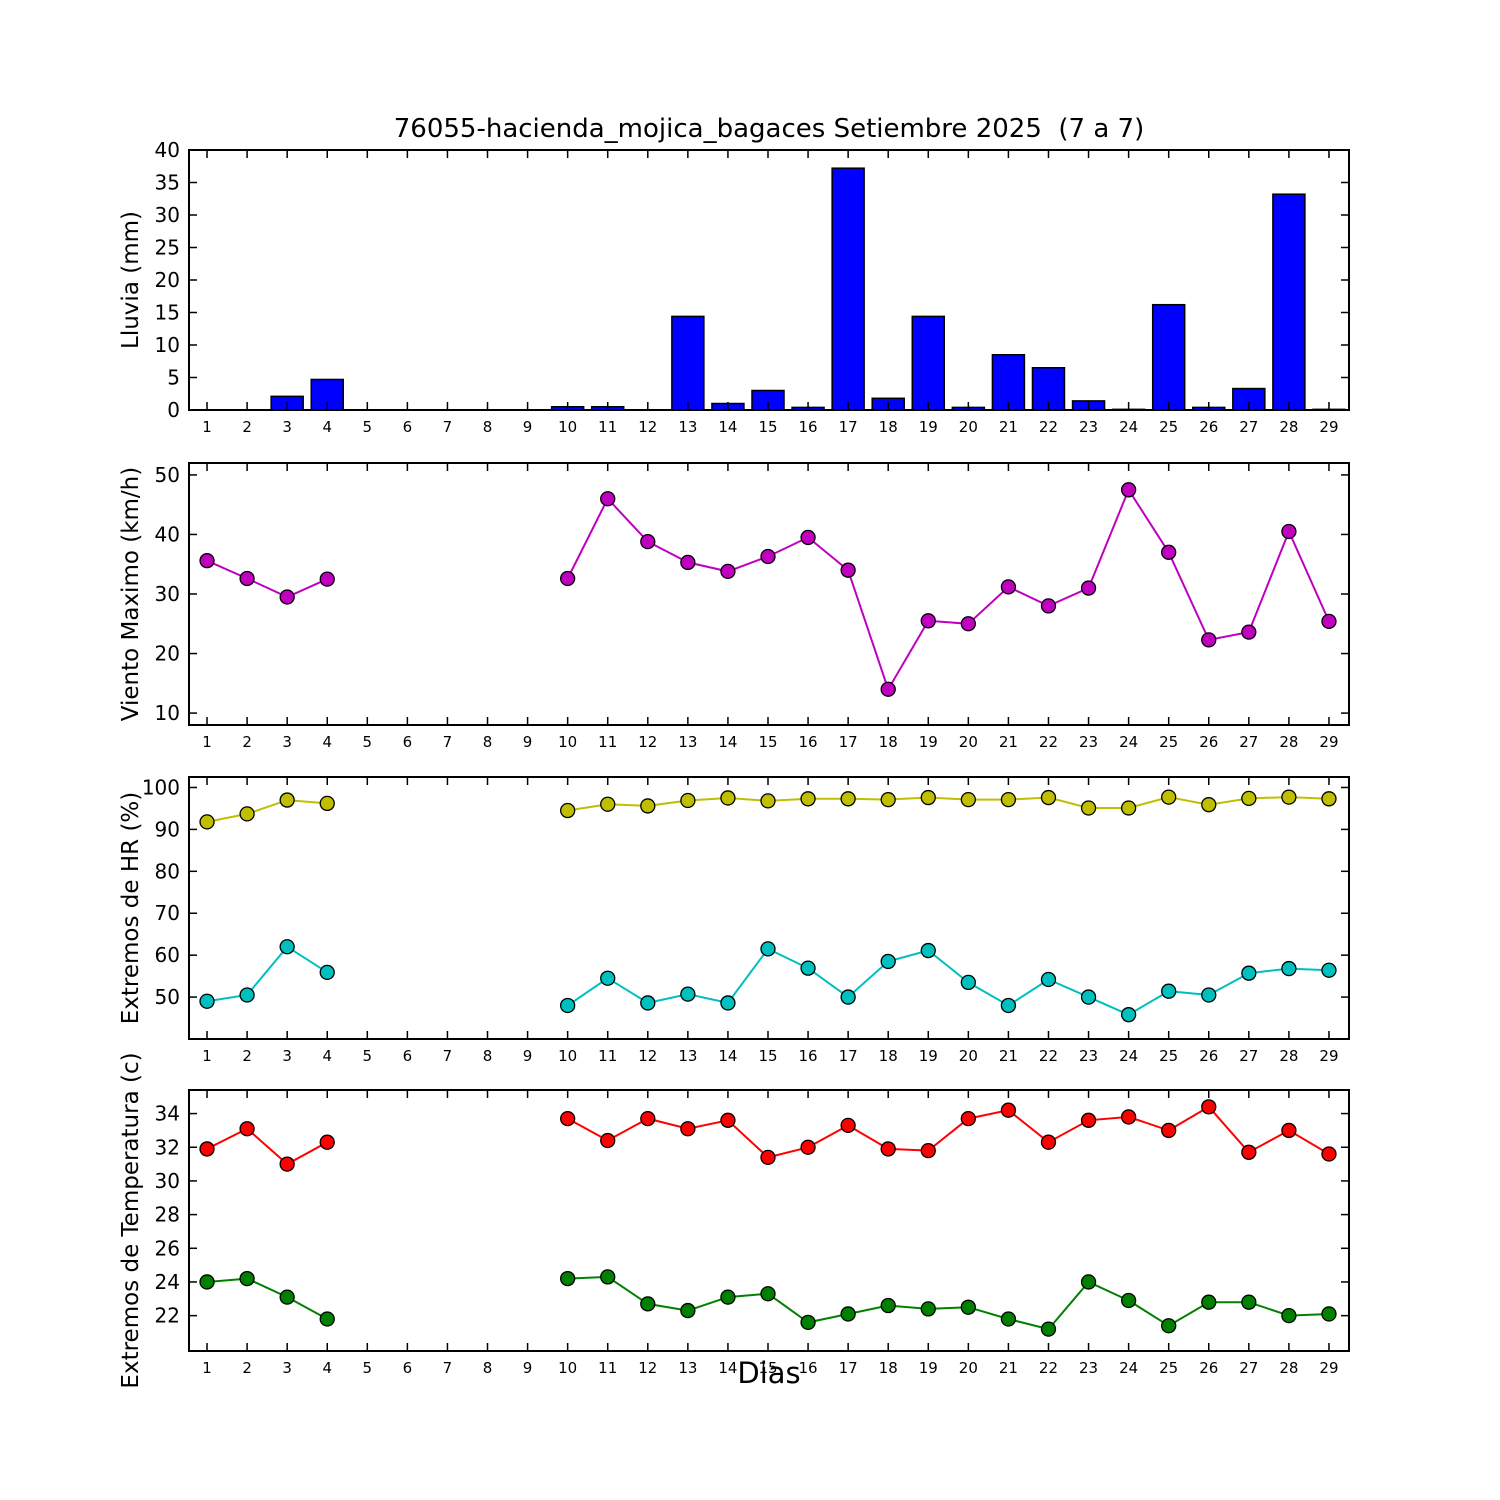 This screenshot has height=1500, width=1500. What do you see at coordinates (768, 1303) in the screenshot?
I see `temp_minima-line` at bounding box center [768, 1303].